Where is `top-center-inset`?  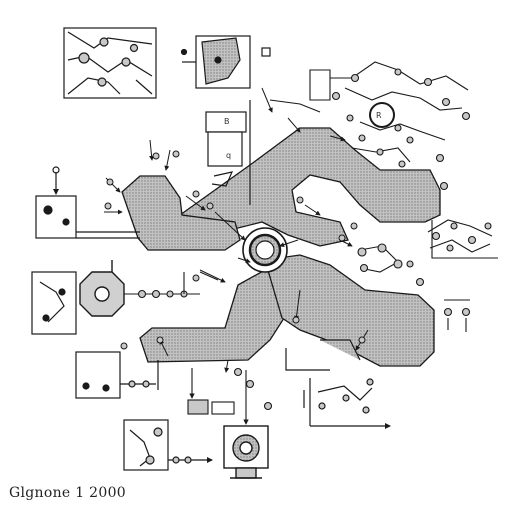
top-center-inset is located at coordinates (225, 62).